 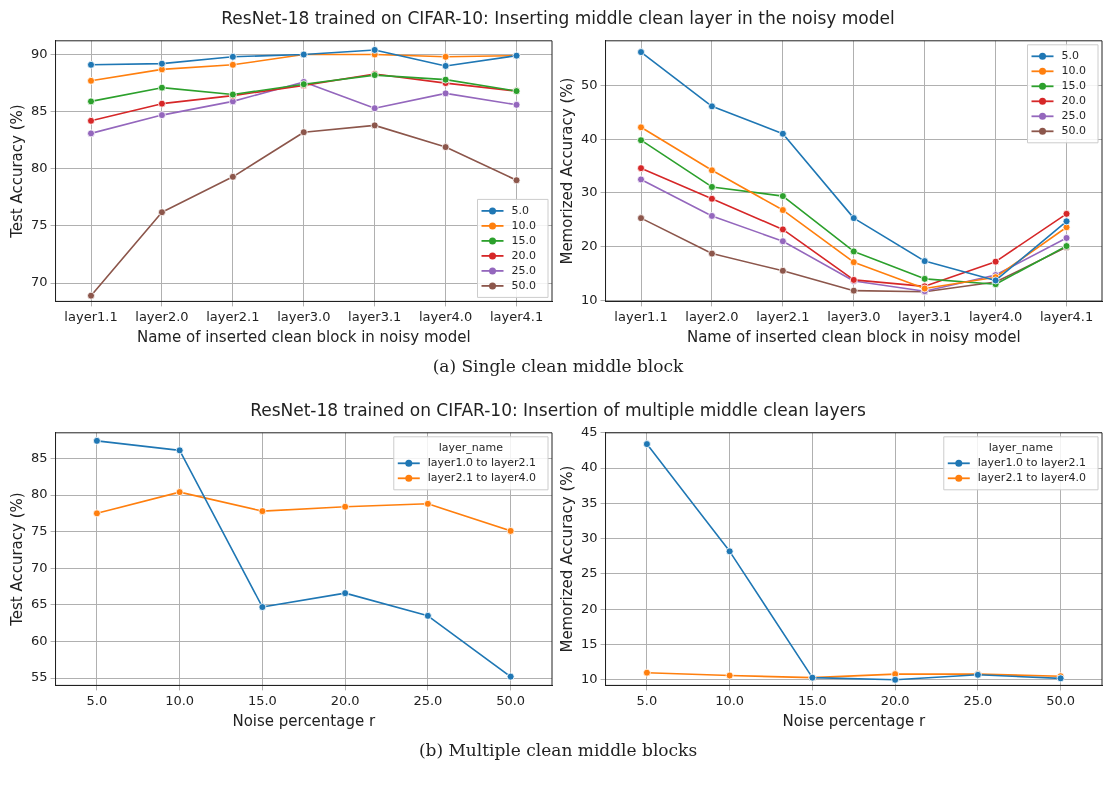 What do you see at coordinates (589, 84) in the screenshot?
I see `y-tick-label: 50` at bounding box center [589, 84].